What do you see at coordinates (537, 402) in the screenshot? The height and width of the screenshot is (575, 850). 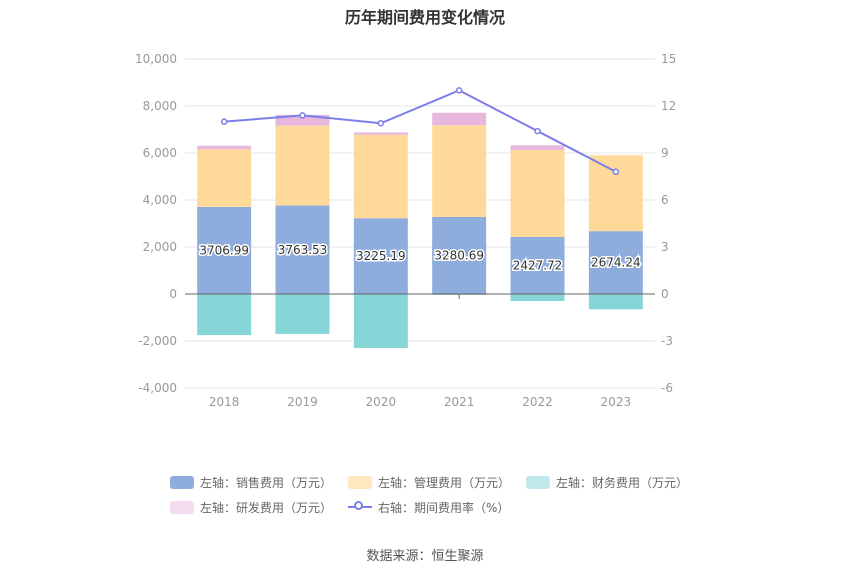 I see `x-tick-label: 2022` at bounding box center [537, 402].